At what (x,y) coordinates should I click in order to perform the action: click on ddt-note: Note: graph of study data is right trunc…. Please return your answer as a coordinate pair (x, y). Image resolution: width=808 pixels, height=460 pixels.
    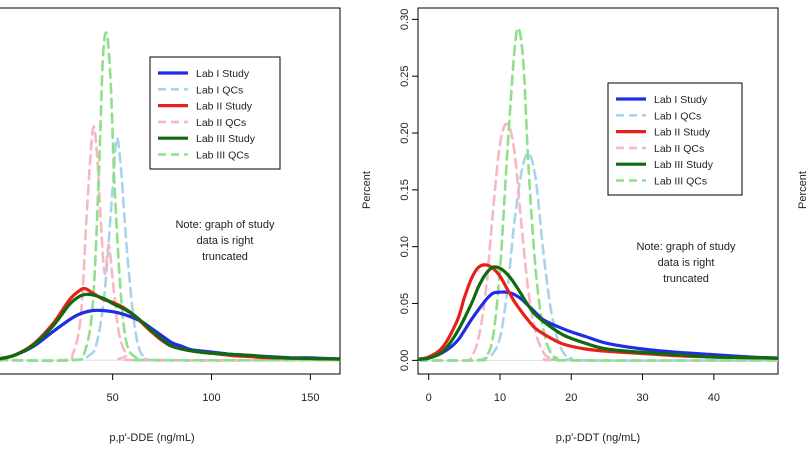
    Looking at the image, I should click on (686, 263).